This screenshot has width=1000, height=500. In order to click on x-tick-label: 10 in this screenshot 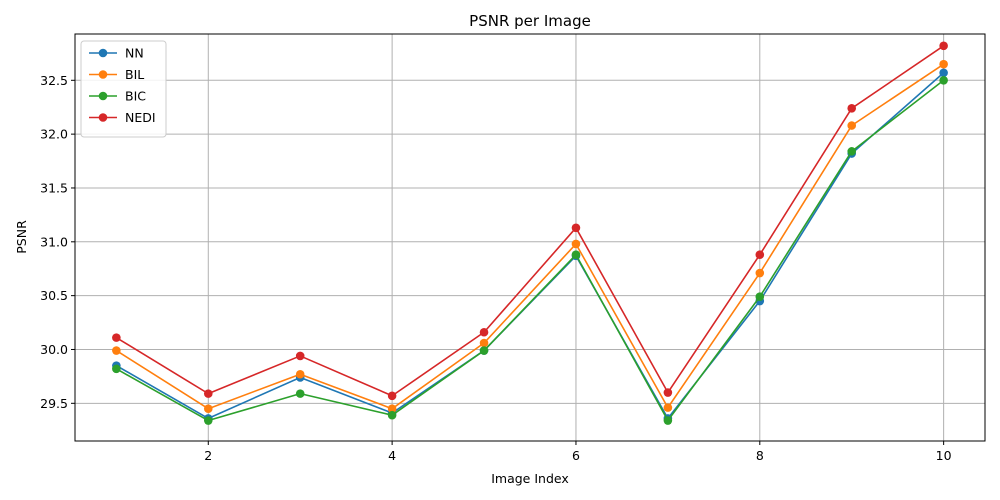, I will do `click(944, 455)`.